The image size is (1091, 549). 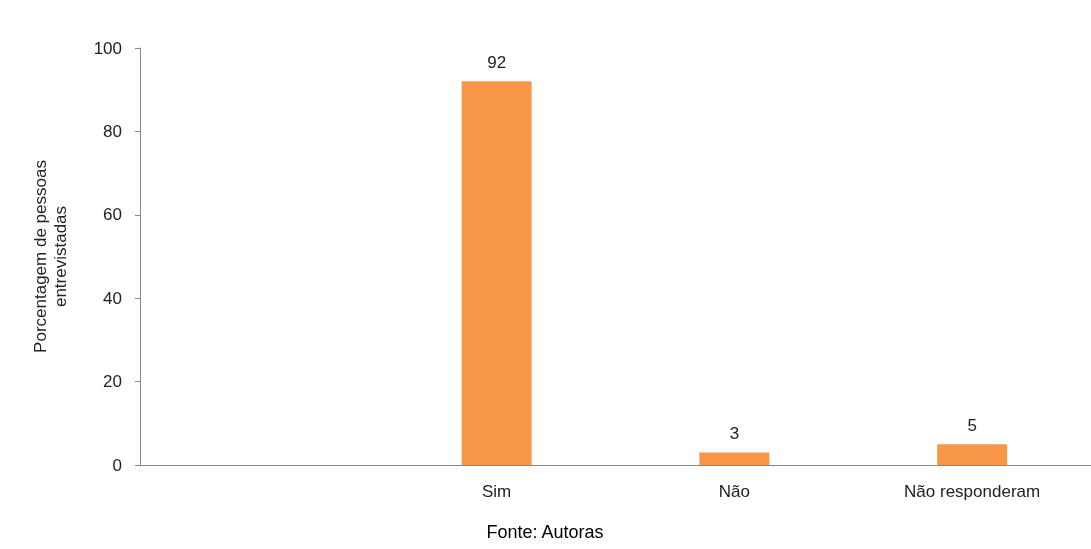 I want to click on source-note: Fonte: Autoras, so click(x=545, y=532).